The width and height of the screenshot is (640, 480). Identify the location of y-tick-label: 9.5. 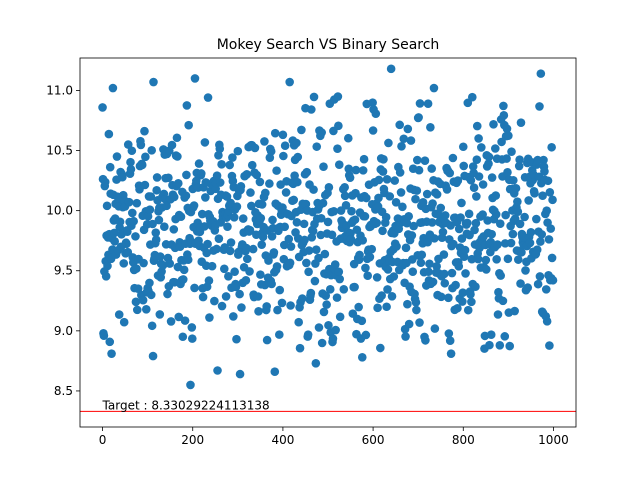
(63, 271).